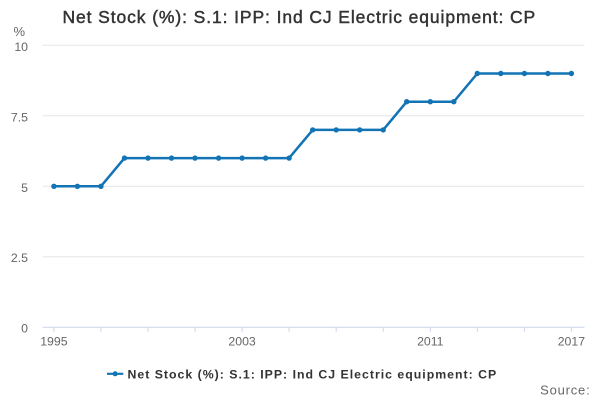 The width and height of the screenshot is (600, 400). I want to click on svg-text: 0, so click(24, 328).